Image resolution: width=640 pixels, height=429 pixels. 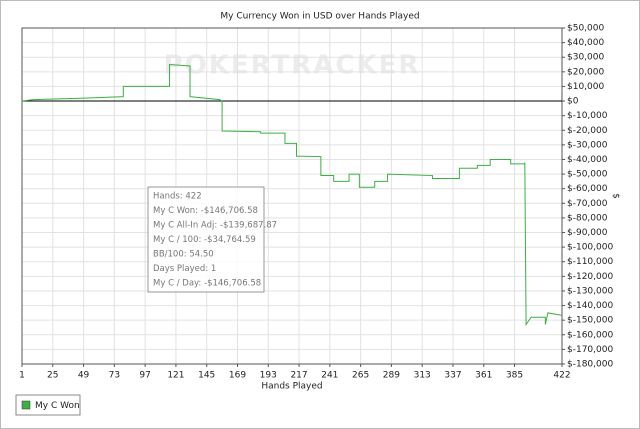 What do you see at coordinates (183, 255) in the screenshot?
I see `info-line: BB/100: 54.50` at bounding box center [183, 255].